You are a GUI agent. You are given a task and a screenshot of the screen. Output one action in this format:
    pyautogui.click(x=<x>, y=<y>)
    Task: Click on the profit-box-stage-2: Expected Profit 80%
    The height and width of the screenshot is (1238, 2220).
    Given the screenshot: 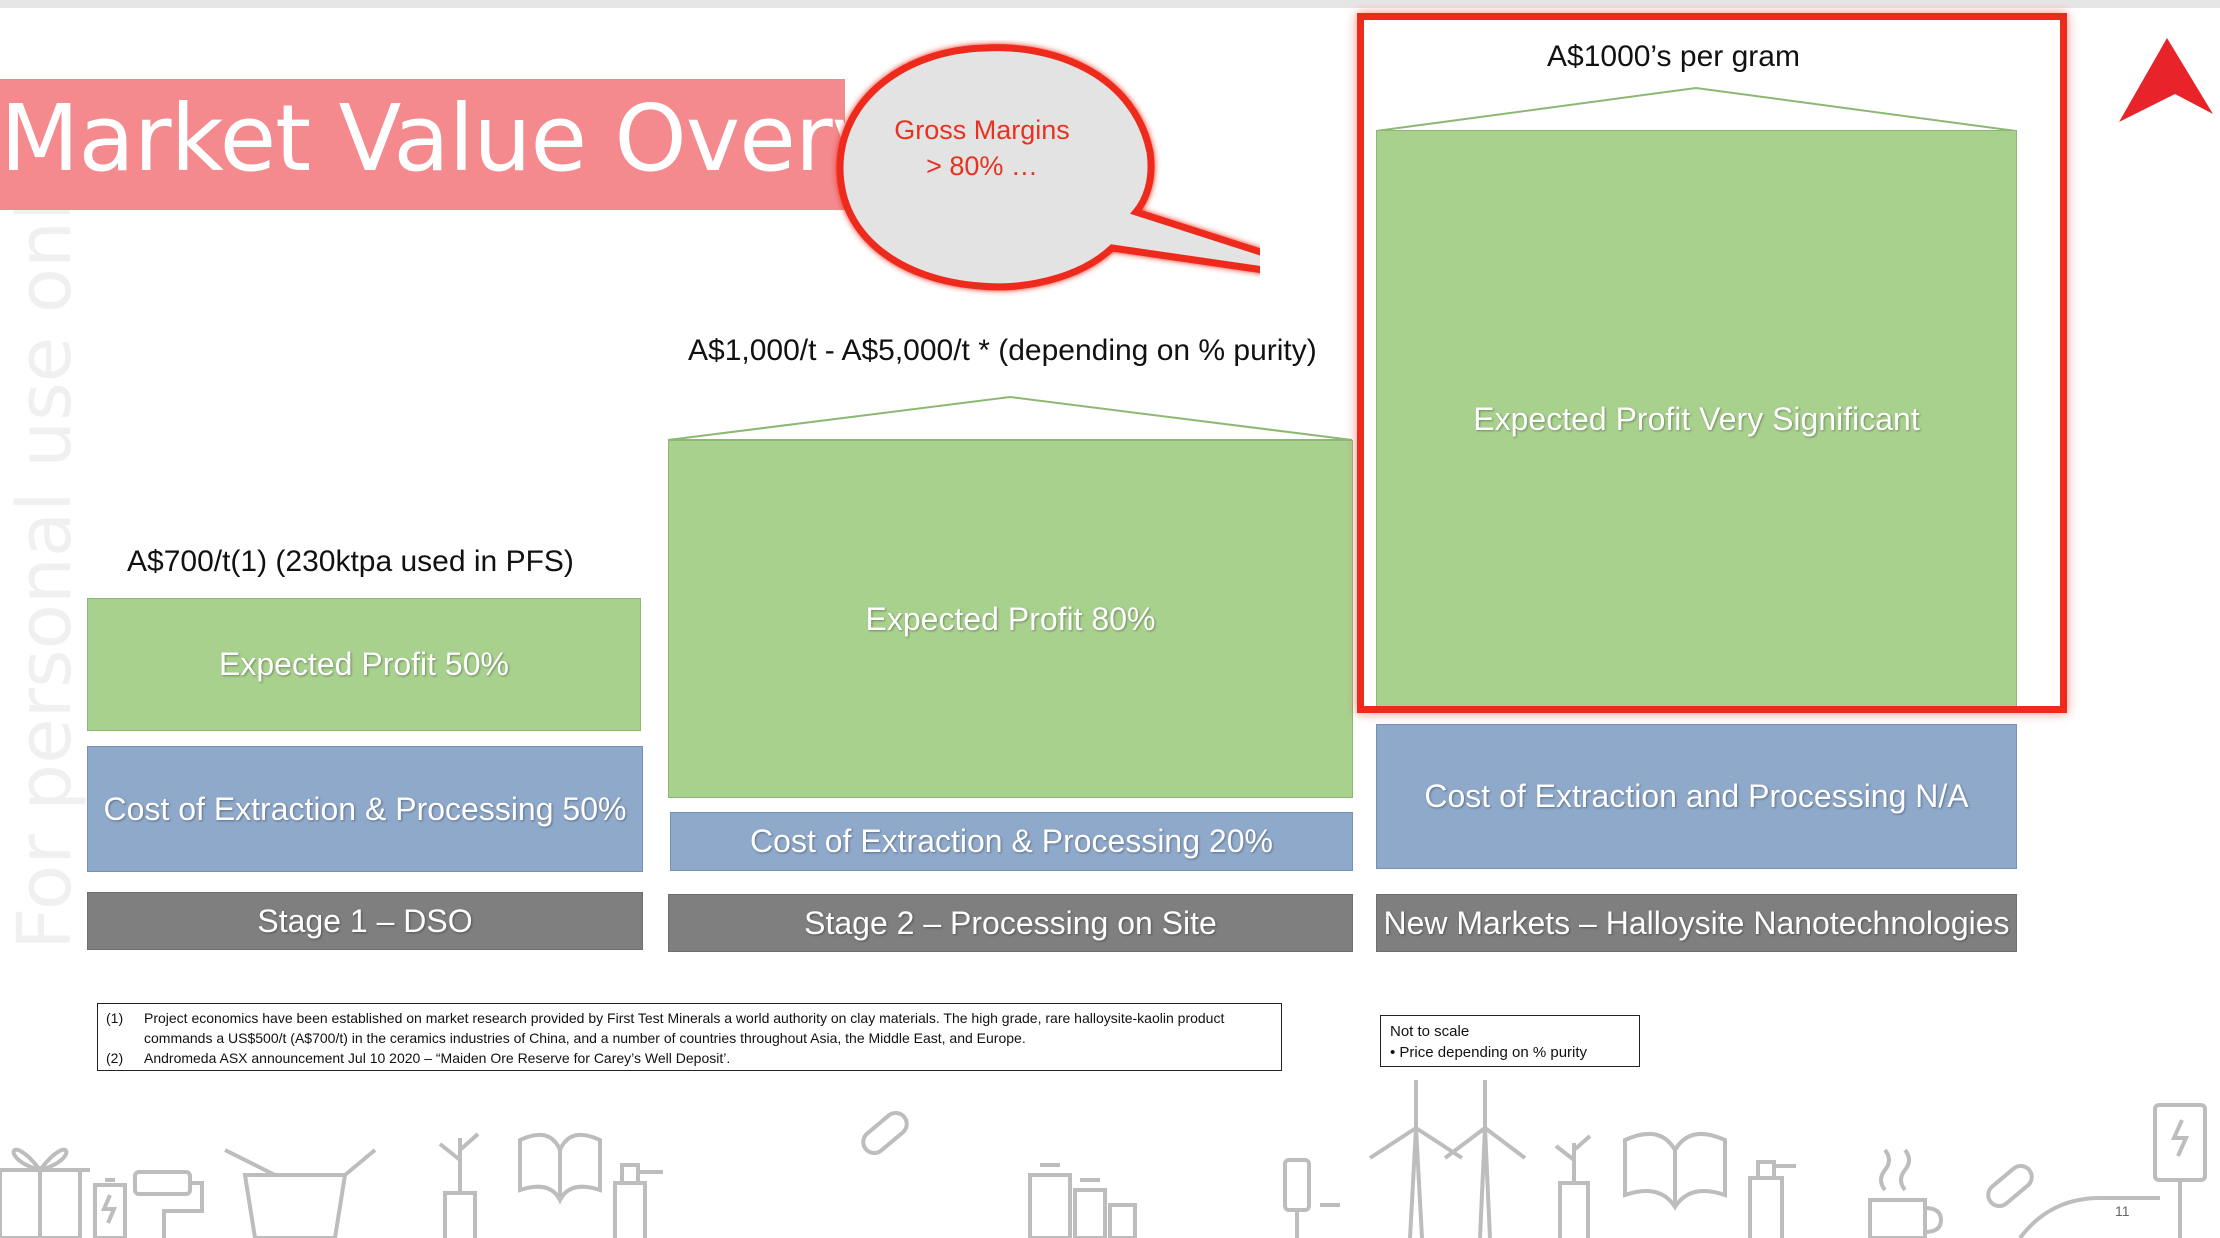 What is the action you would take?
    pyautogui.click(x=1010, y=619)
    